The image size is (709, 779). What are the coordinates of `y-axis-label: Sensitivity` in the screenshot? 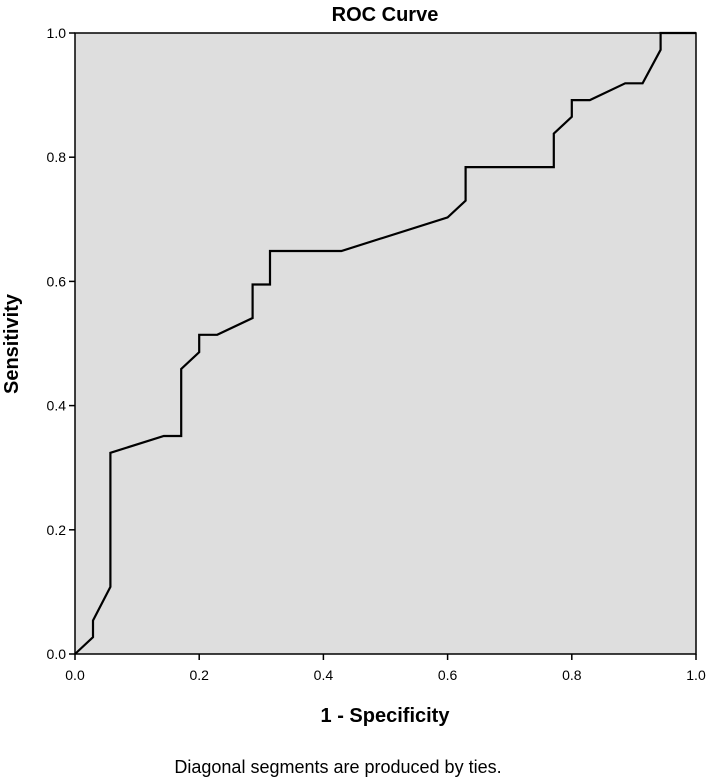 It's located at (12, 343).